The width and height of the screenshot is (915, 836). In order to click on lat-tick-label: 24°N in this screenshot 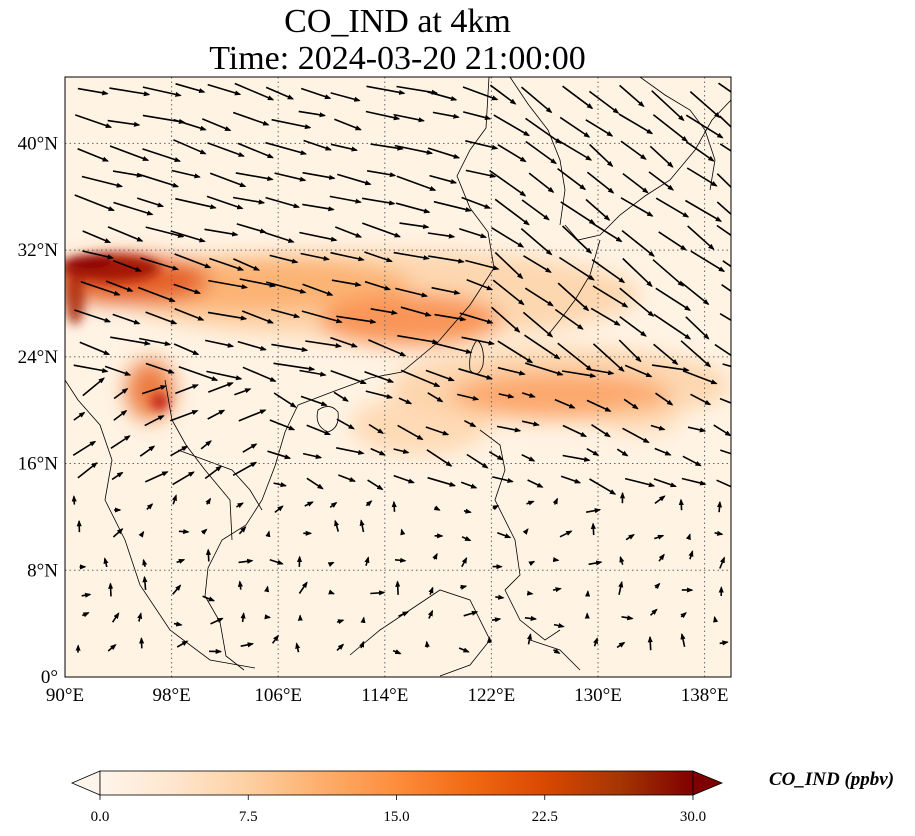, I will do `click(38, 357)`.